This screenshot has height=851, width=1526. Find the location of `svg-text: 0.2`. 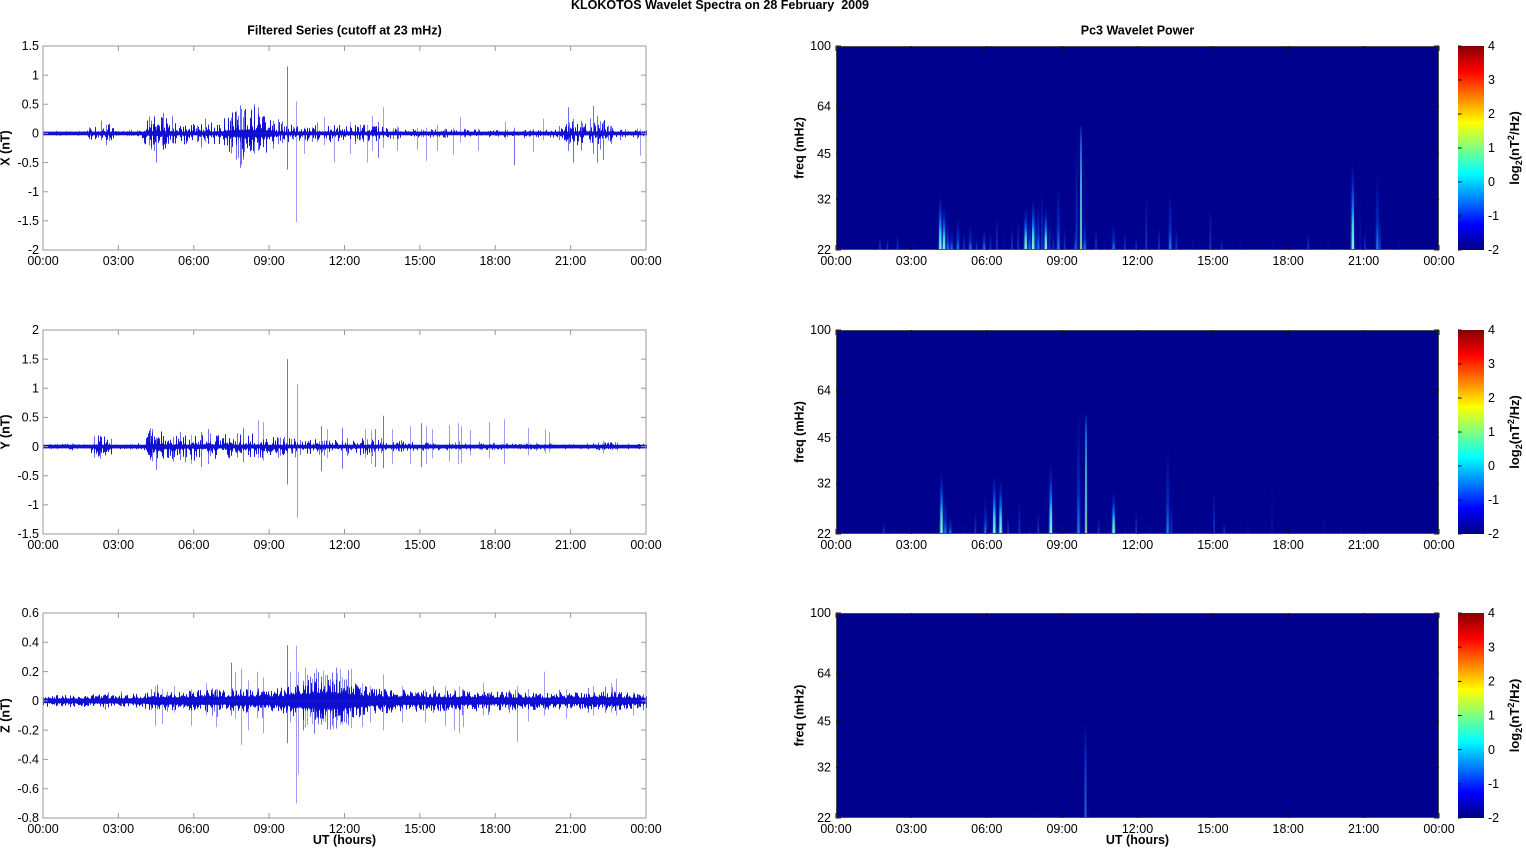

svg-text: 0.2 is located at coordinates (30, 672).